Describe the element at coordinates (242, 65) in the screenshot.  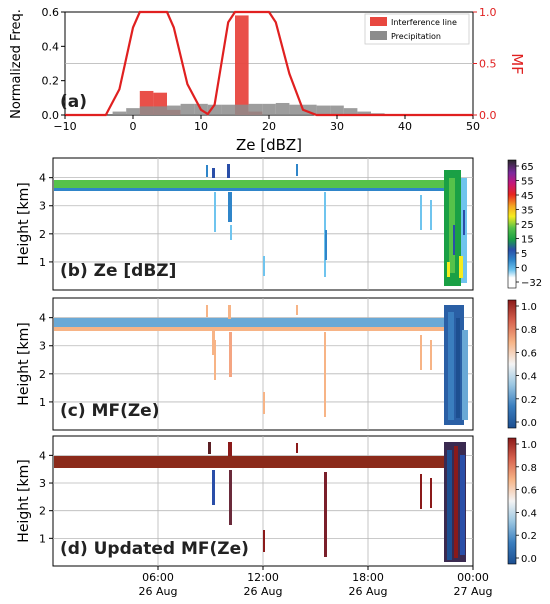
I see `bar-interference` at that location.